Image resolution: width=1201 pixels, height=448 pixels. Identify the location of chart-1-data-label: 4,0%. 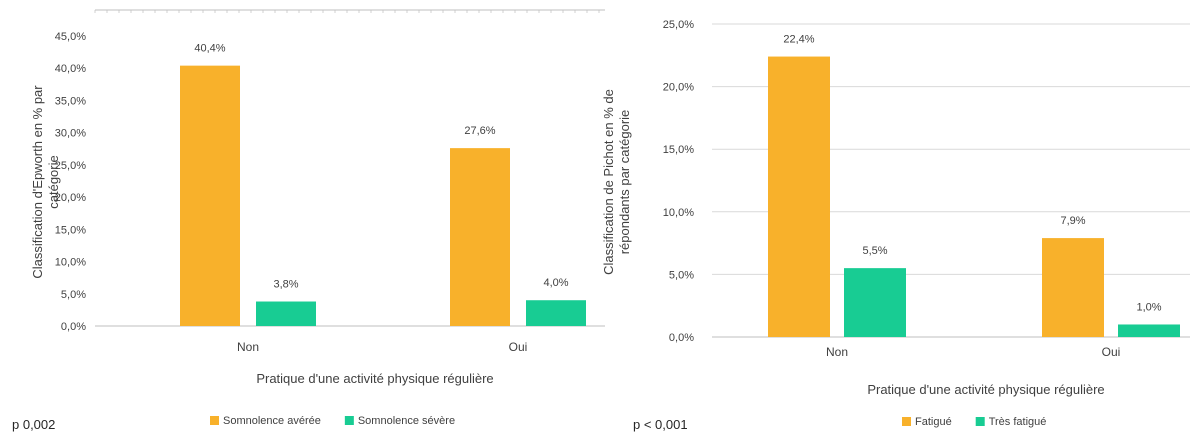
(555, 283).